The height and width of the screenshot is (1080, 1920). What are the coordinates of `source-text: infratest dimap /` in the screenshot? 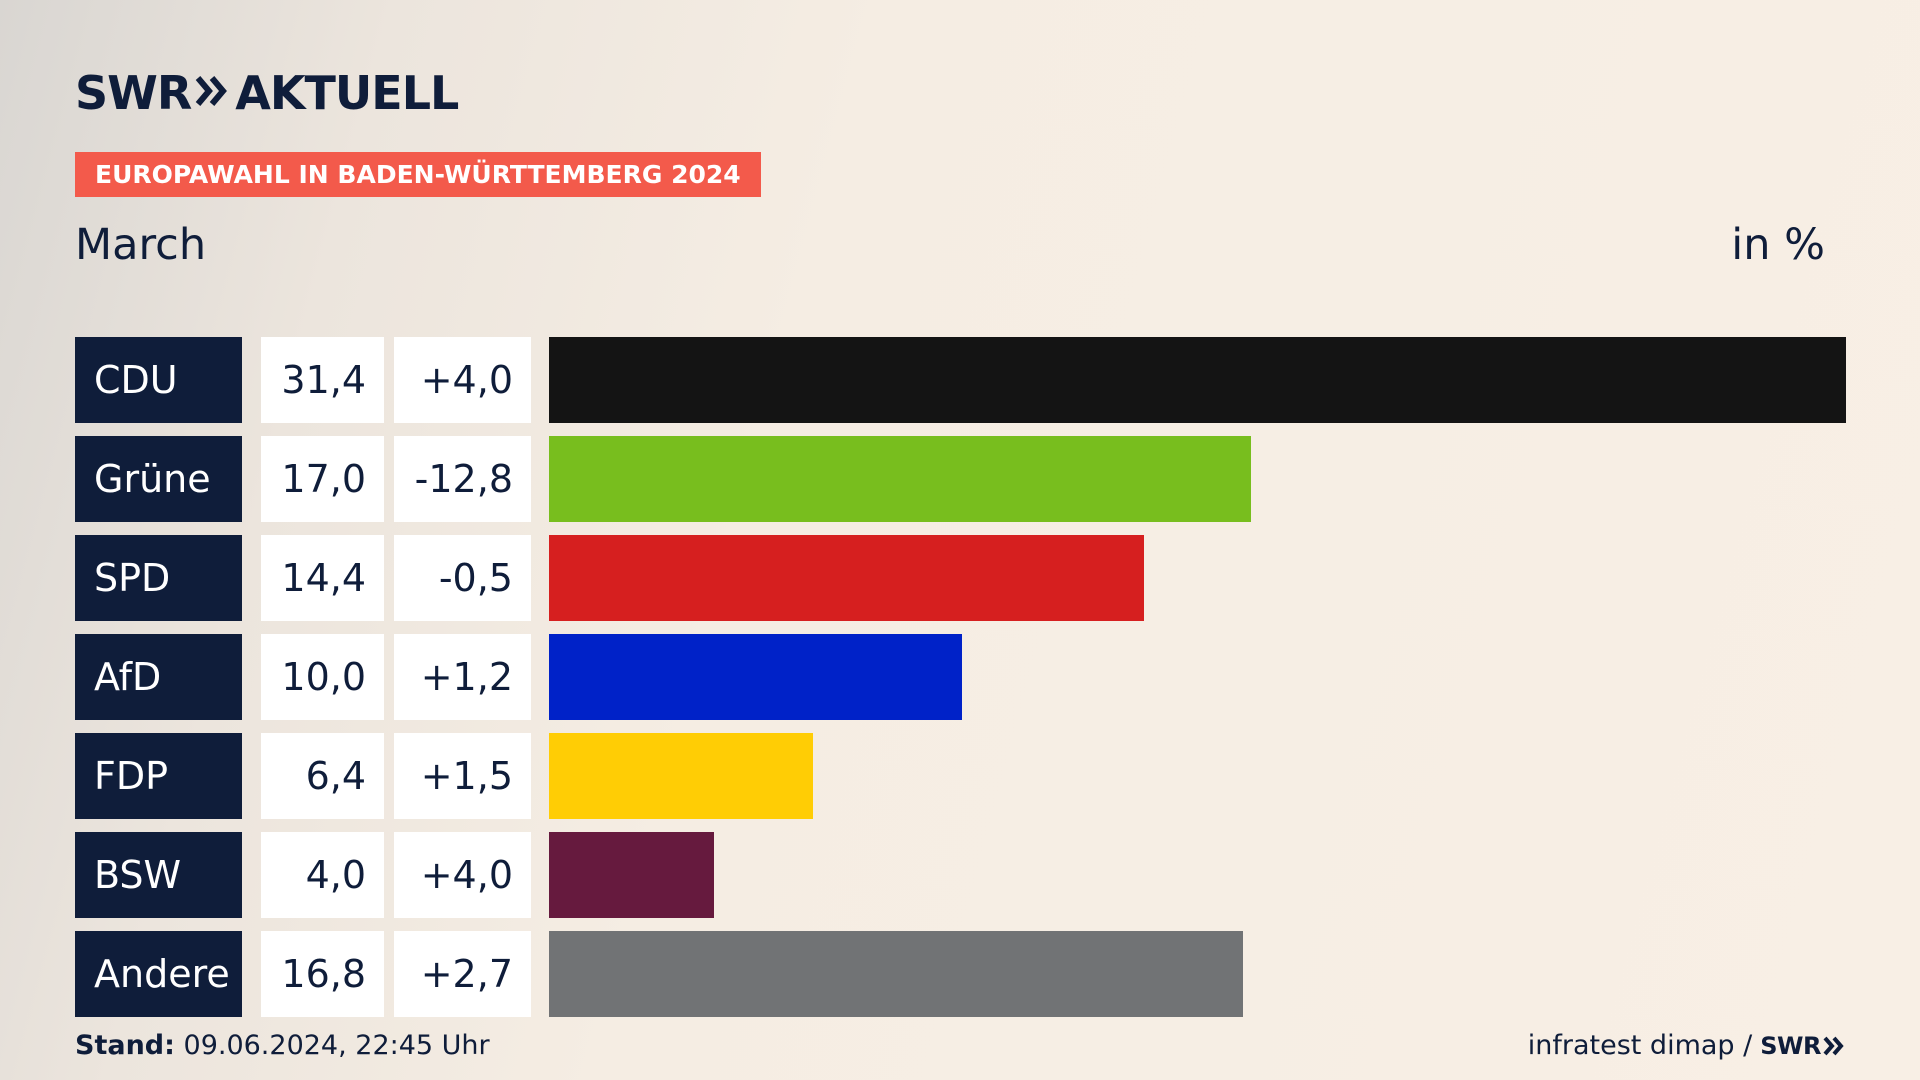 It's located at (1640, 1045).